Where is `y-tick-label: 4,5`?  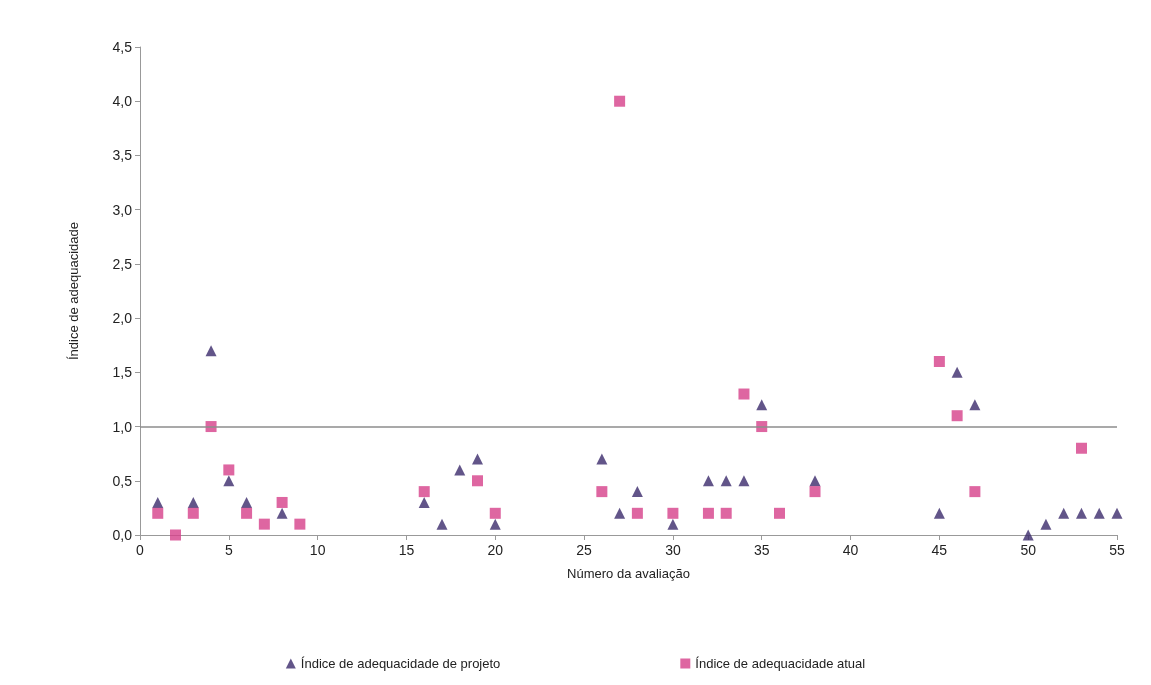
y-tick-label: 4,5 is located at coordinates (122, 47).